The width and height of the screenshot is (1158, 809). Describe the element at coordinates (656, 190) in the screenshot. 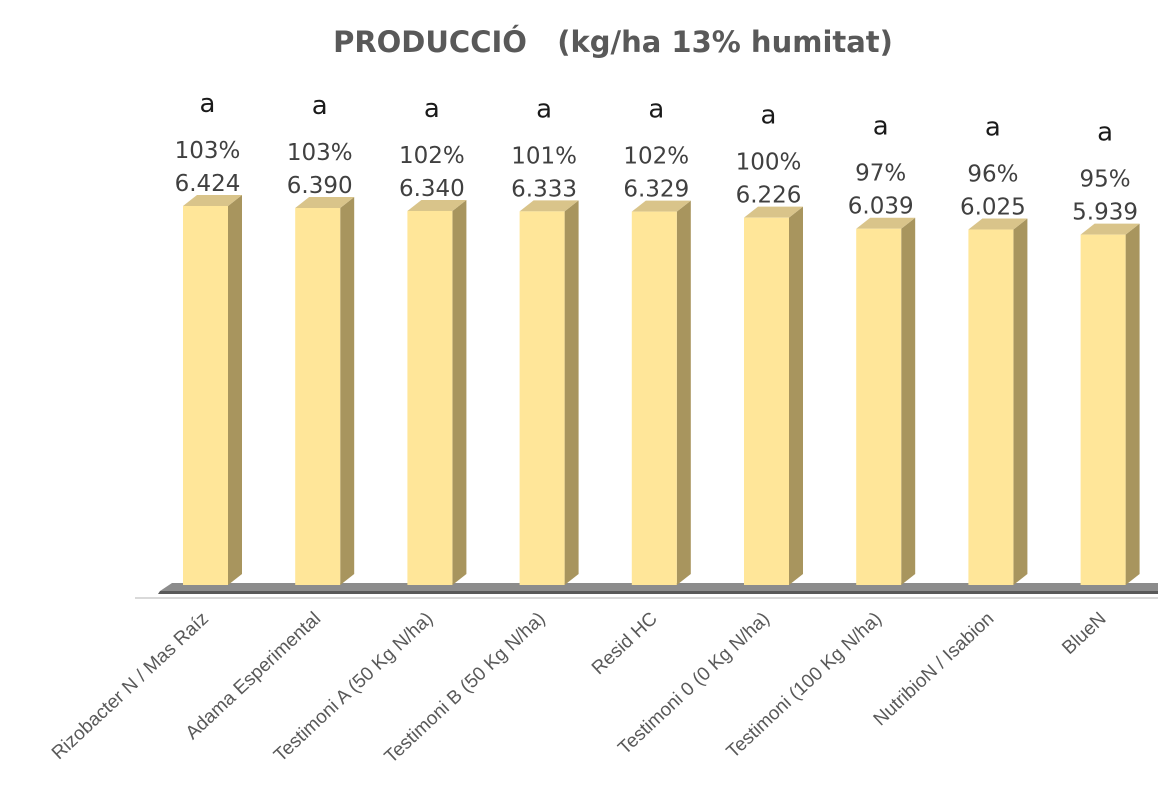

I see `value-label: 6.329` at that location.